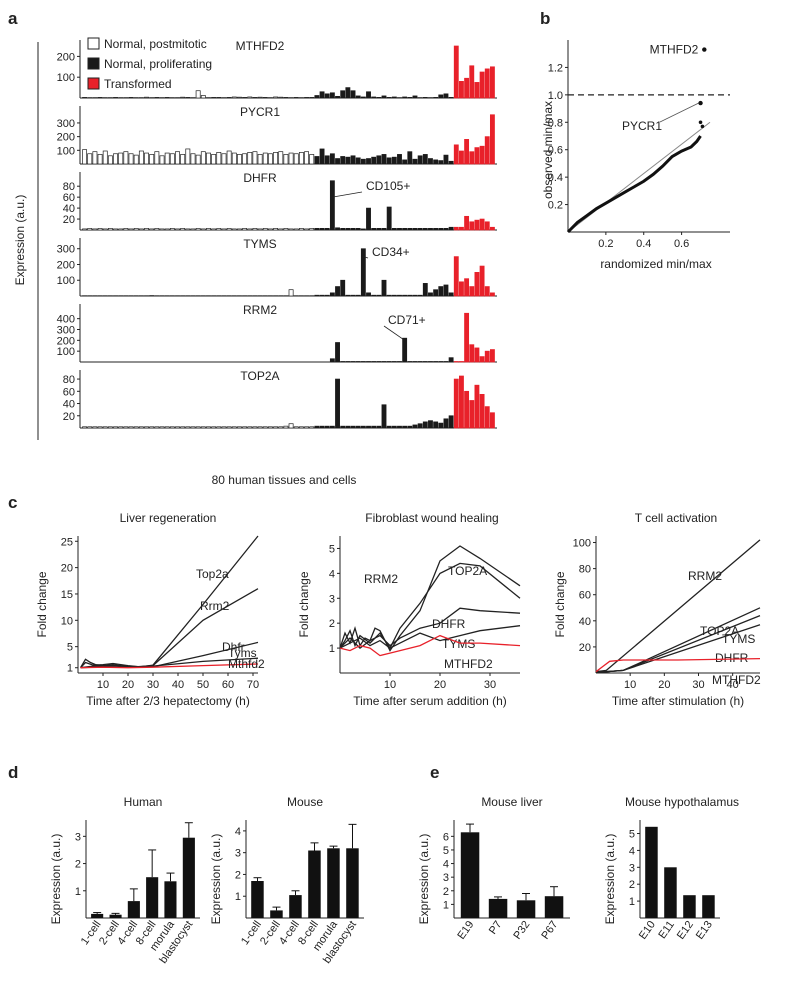  What do you see at coordinates (704, 930) in the screenshot?
I see `x-tick-label: E13` at bounding box center [704, 930].